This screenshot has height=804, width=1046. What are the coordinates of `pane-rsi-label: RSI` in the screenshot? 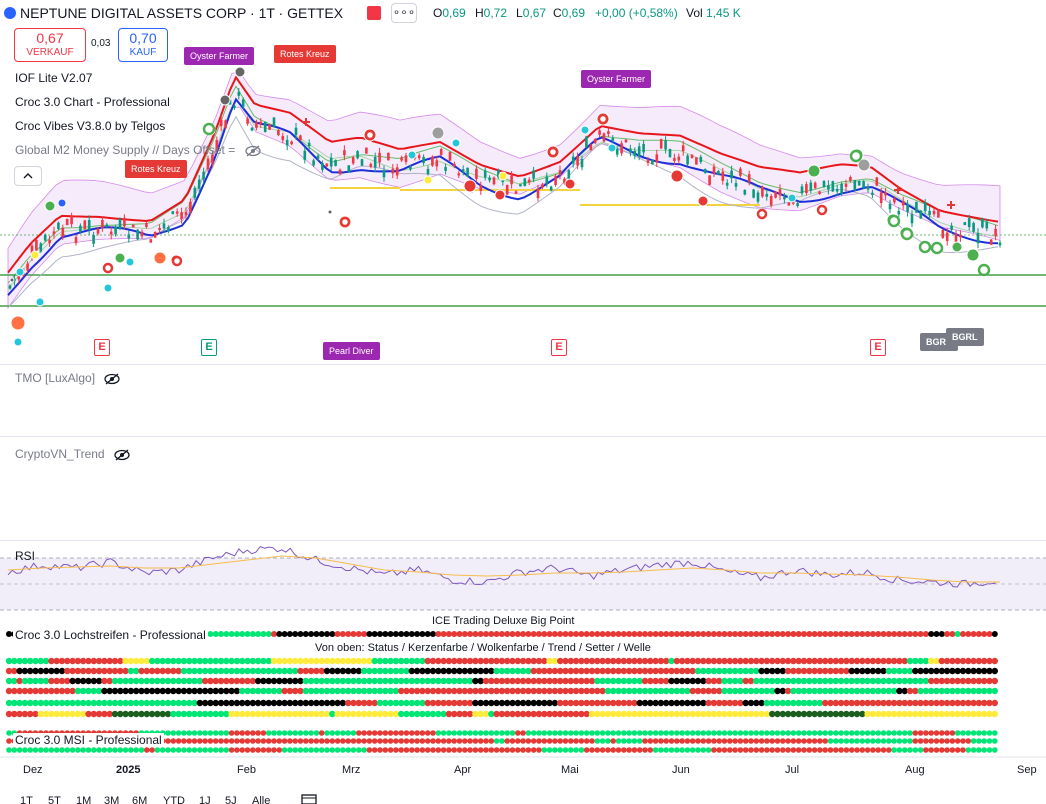 It's located at (25, 556).